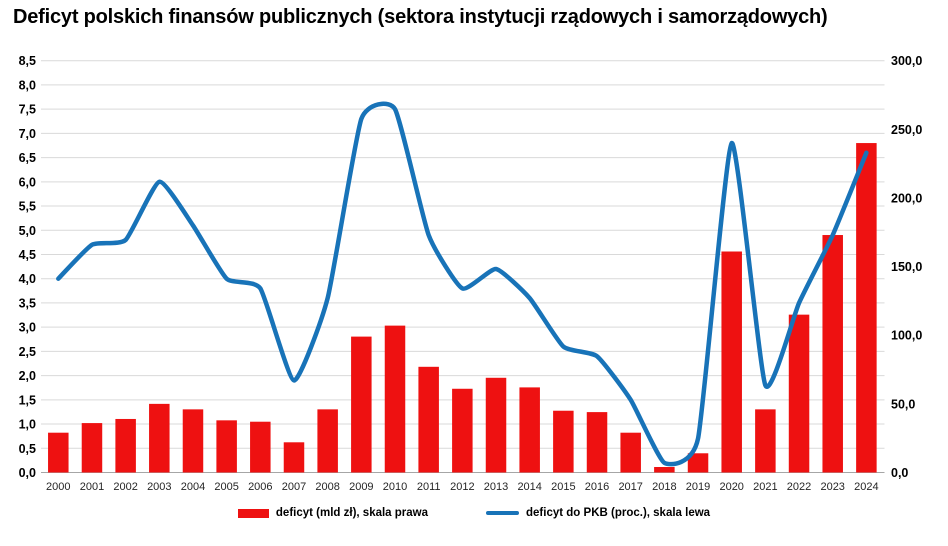  What do you see at coordinates (27, 85) in the screenshot?
I see `left-axis-tick-label: 8,0` at bounding box center [27, 85].